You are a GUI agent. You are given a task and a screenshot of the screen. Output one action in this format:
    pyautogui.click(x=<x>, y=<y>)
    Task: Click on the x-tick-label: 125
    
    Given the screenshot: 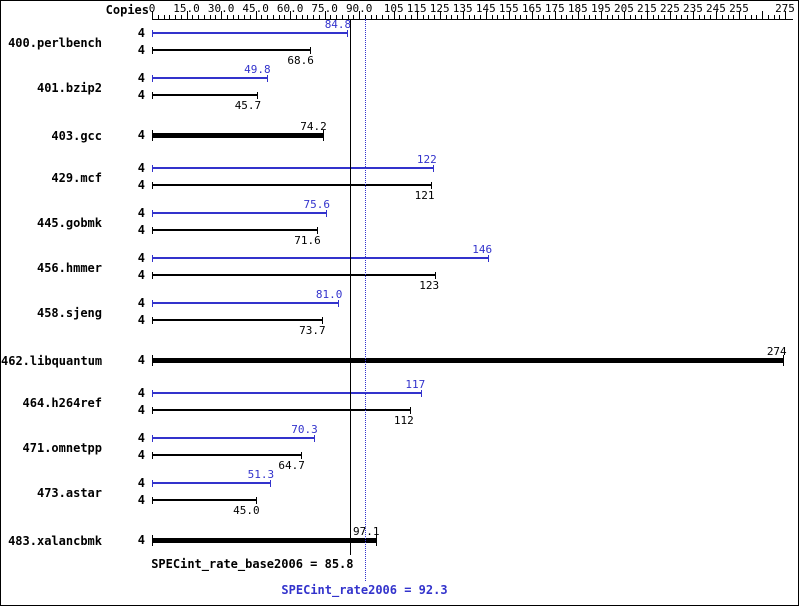 What is the action you would take?
    pyautogui.click(x=439, y=8)
    